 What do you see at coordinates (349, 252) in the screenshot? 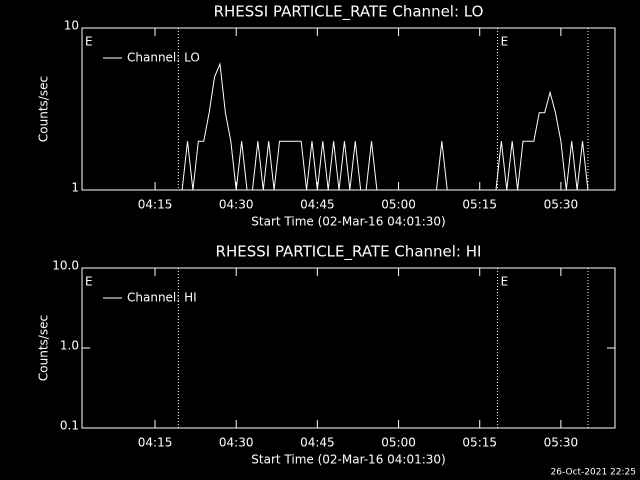
I see `chart-title: RHESSI PARTICLE_RATE Channel: HI` at bounding box center [349, 252].